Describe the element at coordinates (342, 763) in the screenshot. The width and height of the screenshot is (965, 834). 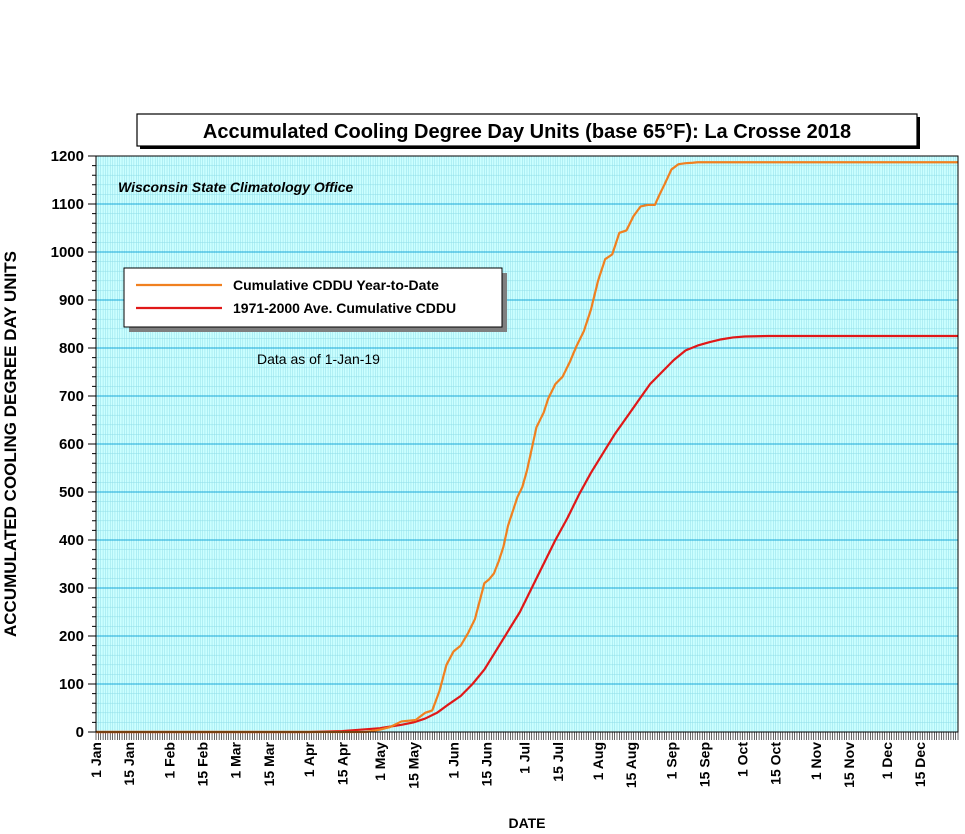
I see `x-tick-label: 15 Apr` at that location.